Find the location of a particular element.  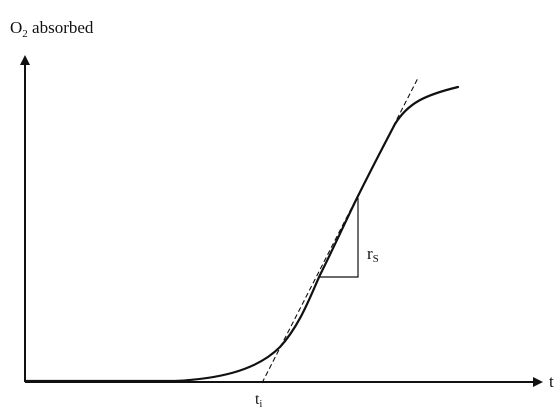

tangent-intercept-label: ti is located at coordinates (258, 399).